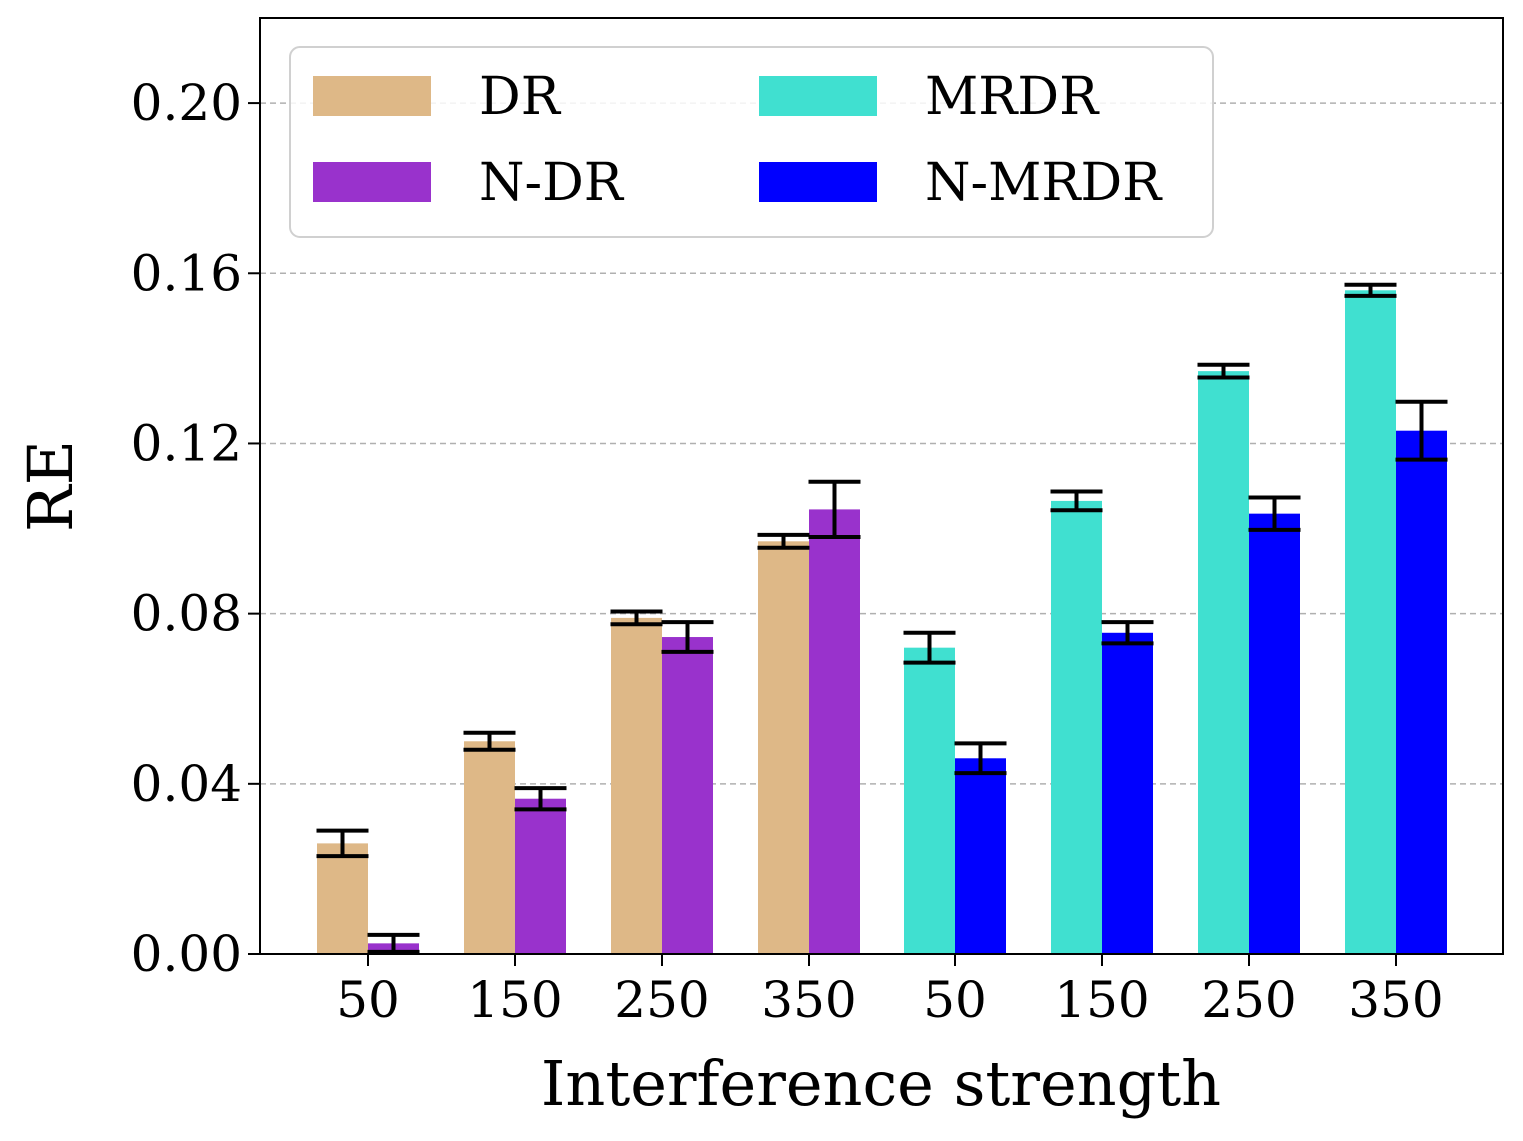  I want to click on y-tick-label-3: 0.12, so click(186, 443).